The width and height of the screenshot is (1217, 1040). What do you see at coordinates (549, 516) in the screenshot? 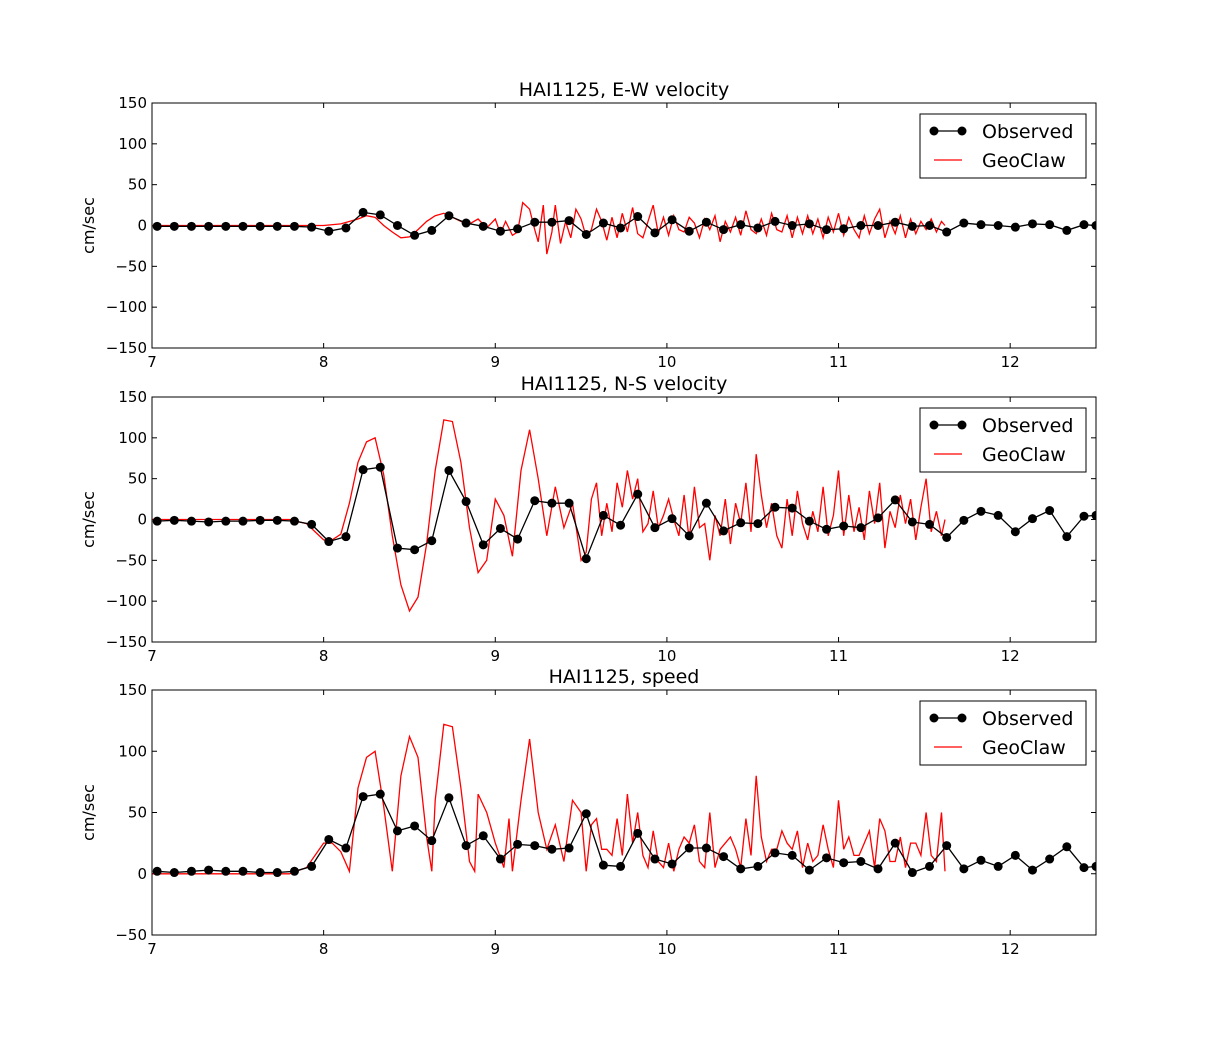
I see `geoclaw-line` at bounding box center [549, 516].